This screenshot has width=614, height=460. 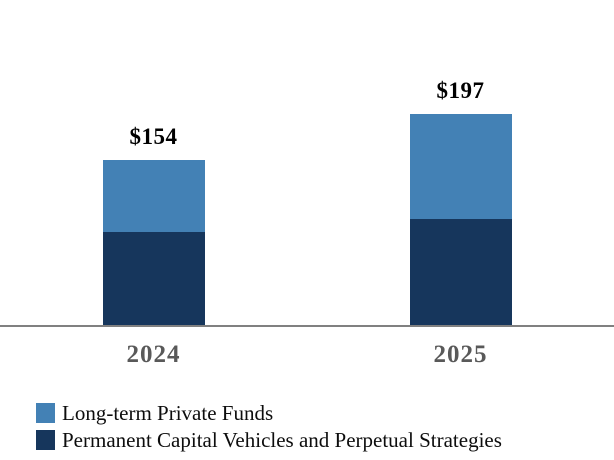 I want to click on x-axis-tick-label: 2024, so click(x=153, y=354).